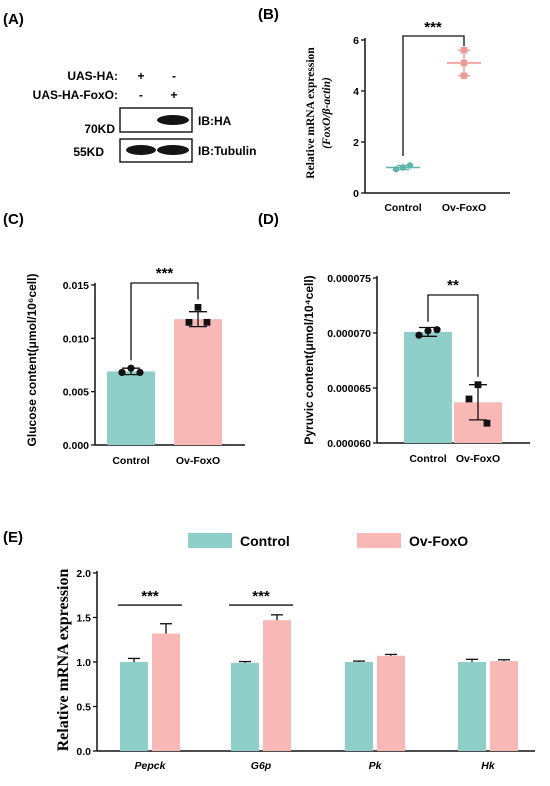 This screenshot has height=786, width=550. I want to click on x-tick-label: G6p, so click(261, 766).